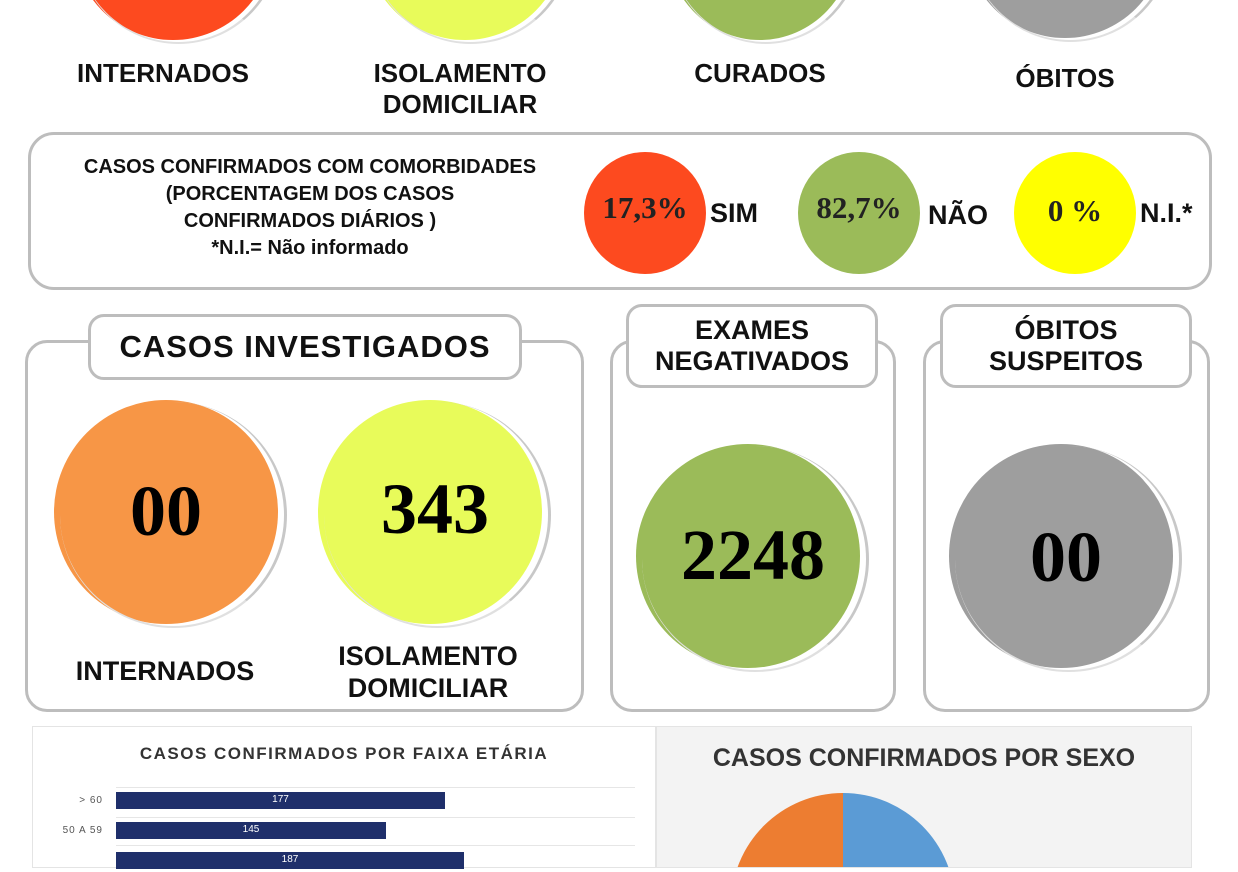  Describe the element at coordinates (166, 511) in the screenshot. I see `investigados-internados-value: 00` at that location.